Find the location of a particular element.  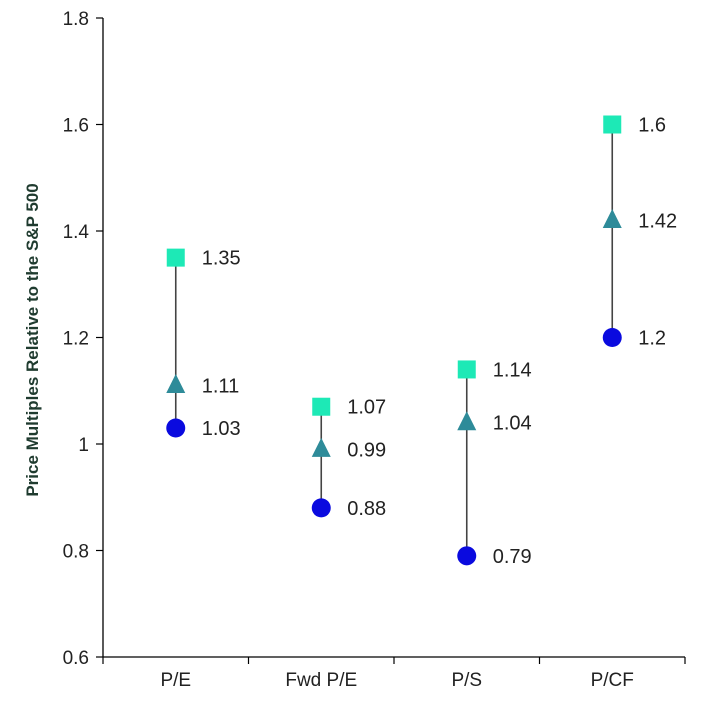

y-tick-label: 1.2 is located at coordinates (76, 339).